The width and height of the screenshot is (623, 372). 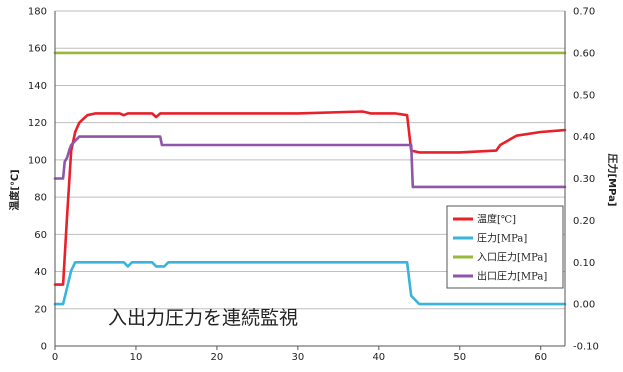 I want to click on y-left-tick-label: 20, so click(x=40, y=309).